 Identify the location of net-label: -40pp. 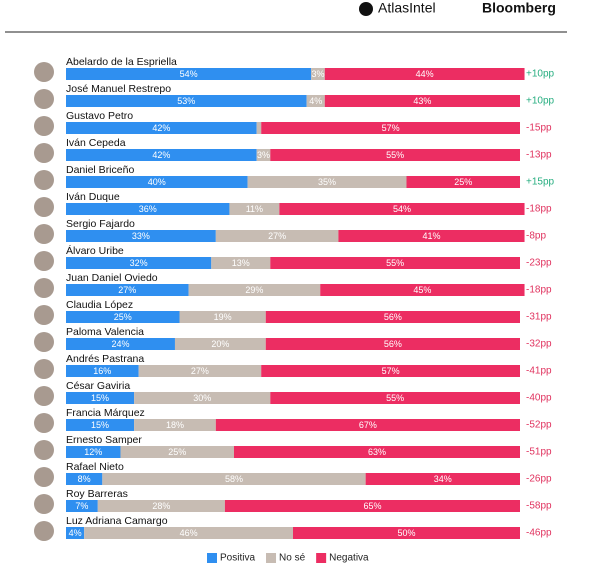
(539, 398).